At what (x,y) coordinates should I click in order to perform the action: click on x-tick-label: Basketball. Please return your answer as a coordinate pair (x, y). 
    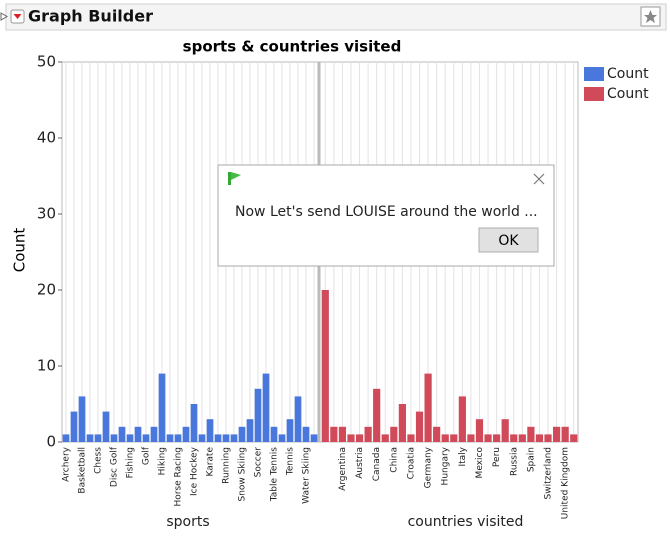
    Looking at the image, I should click on (83, 470).